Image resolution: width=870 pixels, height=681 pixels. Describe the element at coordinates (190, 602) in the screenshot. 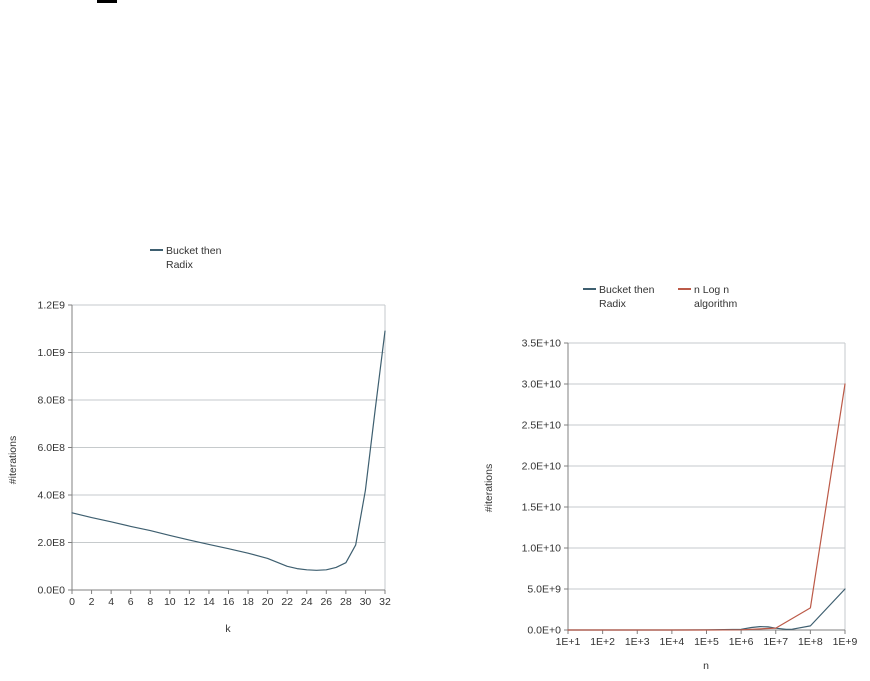

I see `svg-text: 12` at that location.